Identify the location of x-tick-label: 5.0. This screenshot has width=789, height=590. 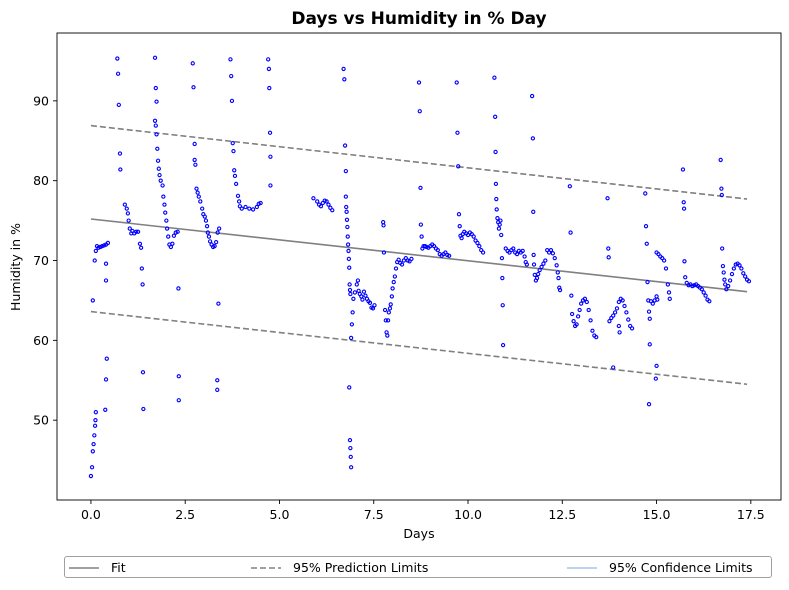
(280, 514).